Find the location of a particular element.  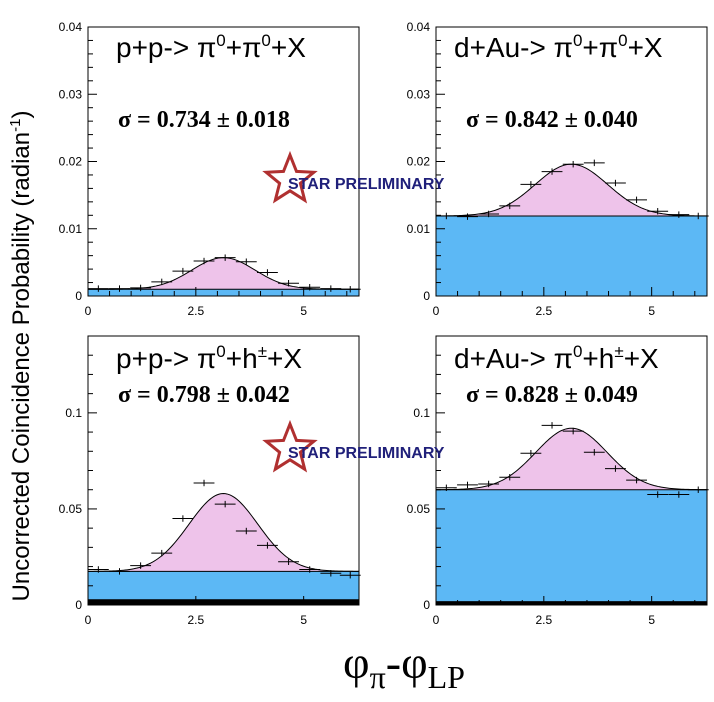

panel-title: p+p-> π0+h±+X is located at coordinates (209, 358).